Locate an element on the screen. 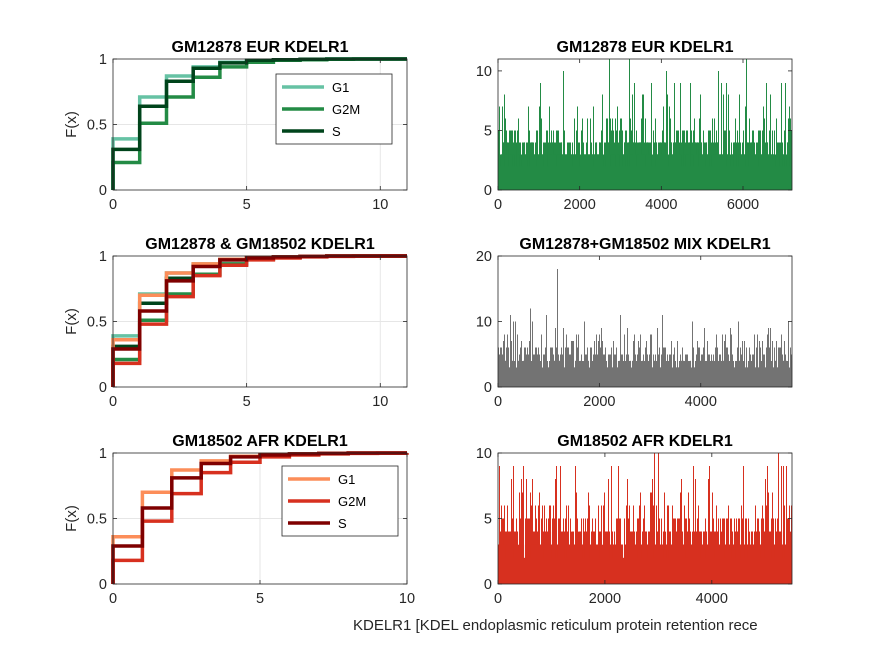 This screenshot has height=656, width=875. x-tick-label: 6000 is located at coordinates (743, 205).